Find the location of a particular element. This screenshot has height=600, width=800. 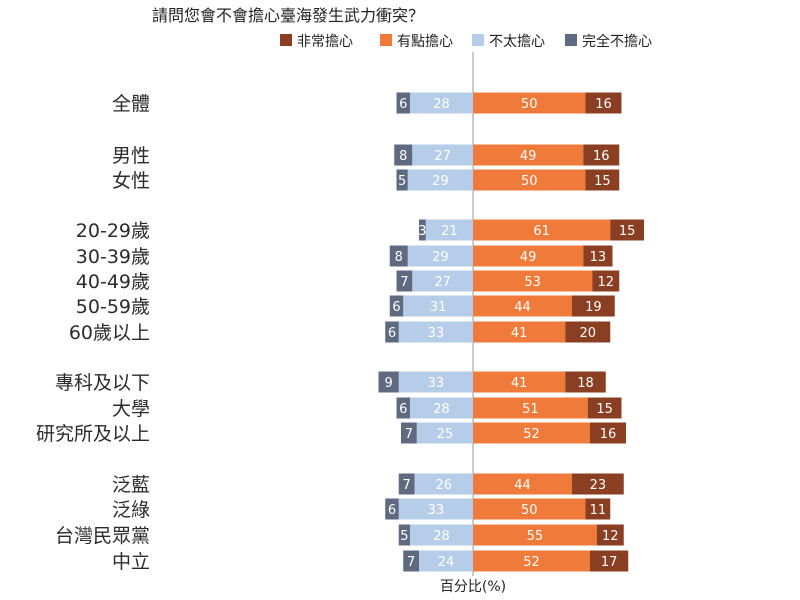

value-label-very-worried: 13 is located at coordinates (598, 257).